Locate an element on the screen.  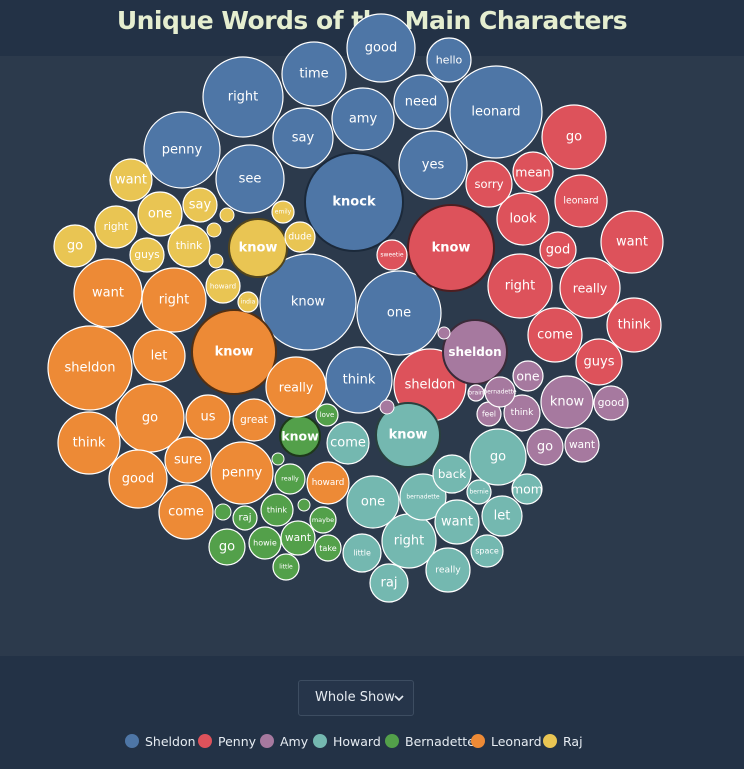
bubble-penny-sorry is located at coordinates (489, 184).